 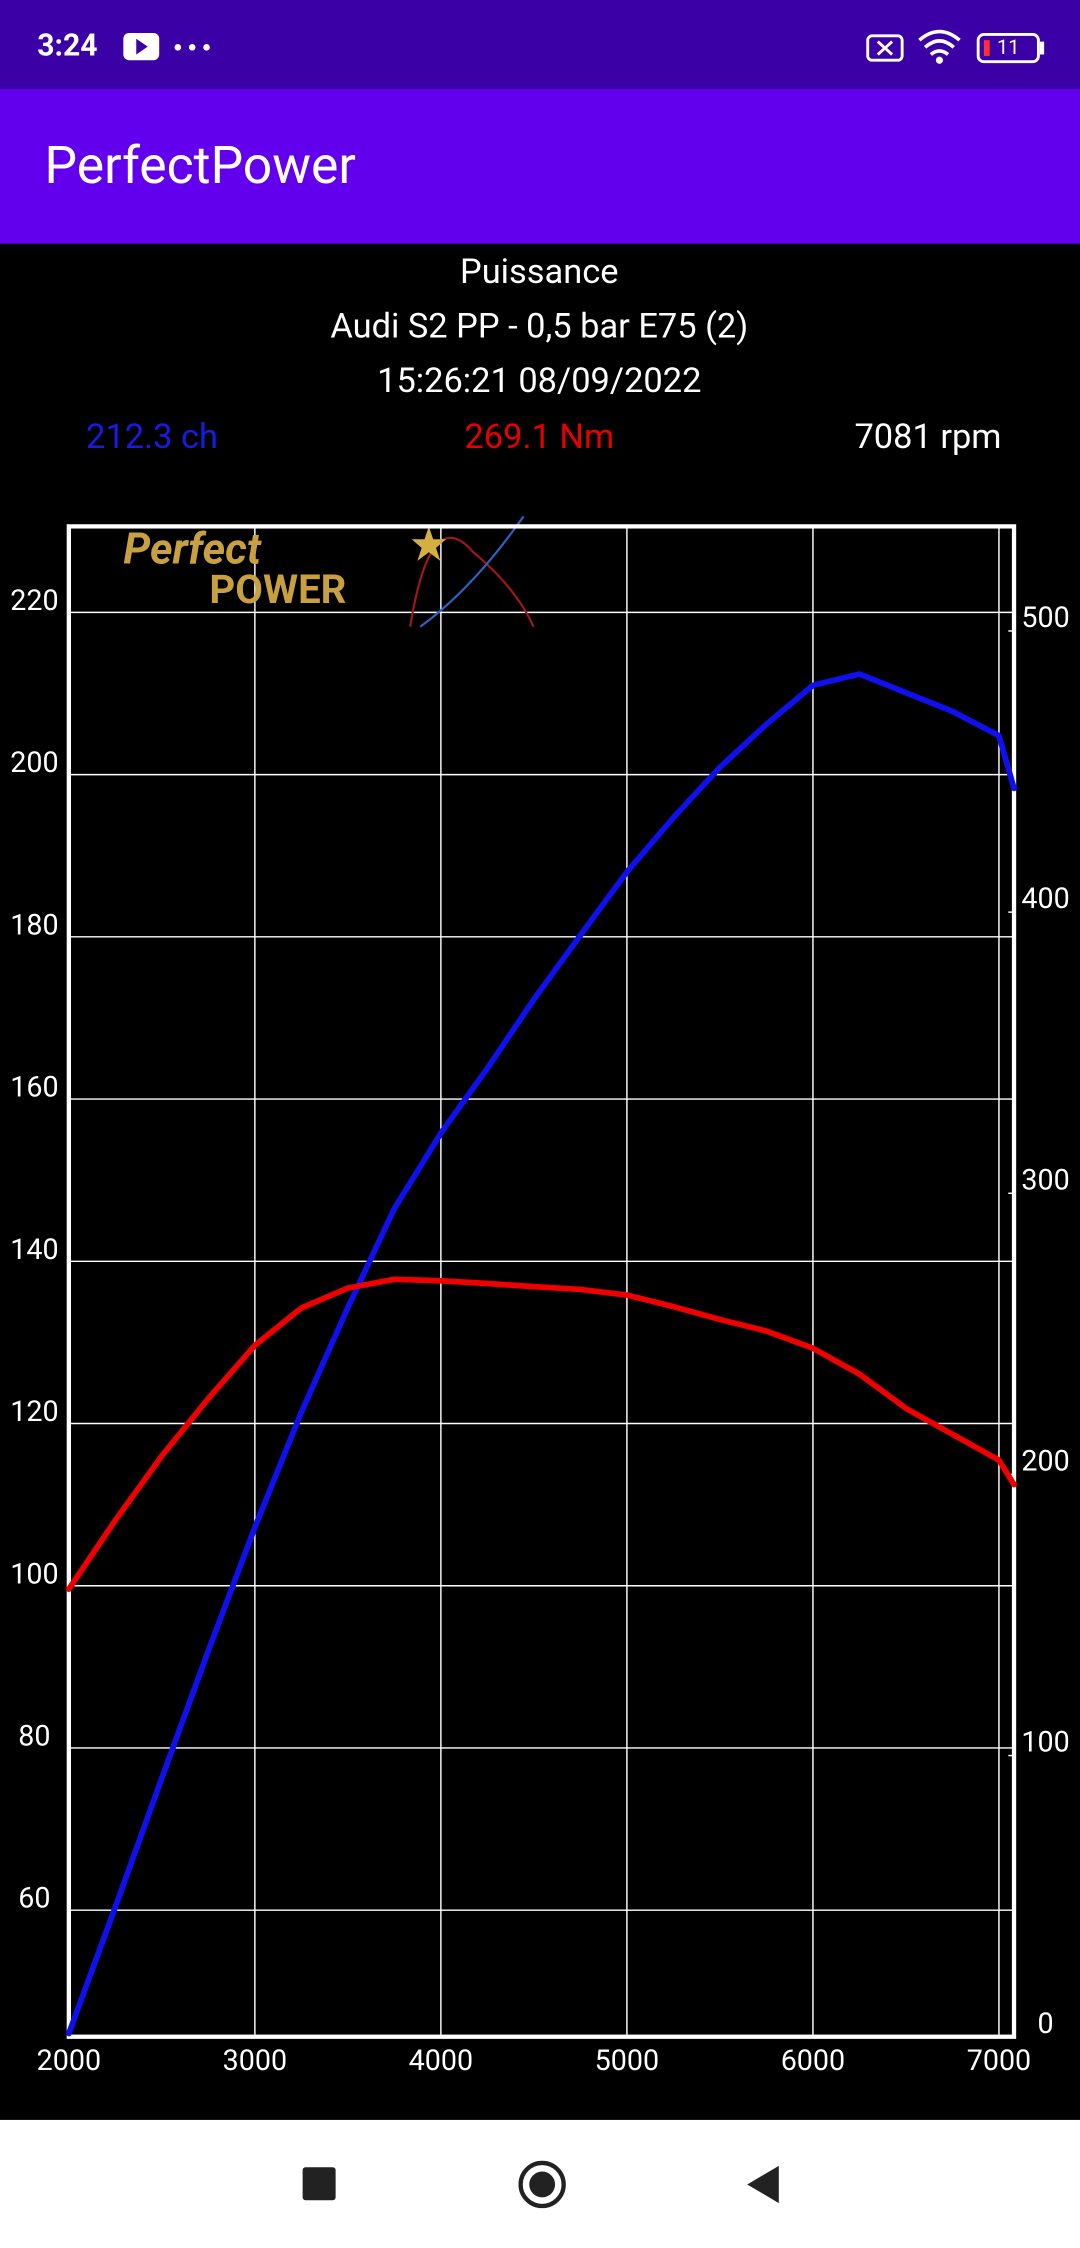 What do you see at coordinates (1045, 899) in the screenshot?
I see `y2-tick-label: 400` at bounding box center [1045, 899].